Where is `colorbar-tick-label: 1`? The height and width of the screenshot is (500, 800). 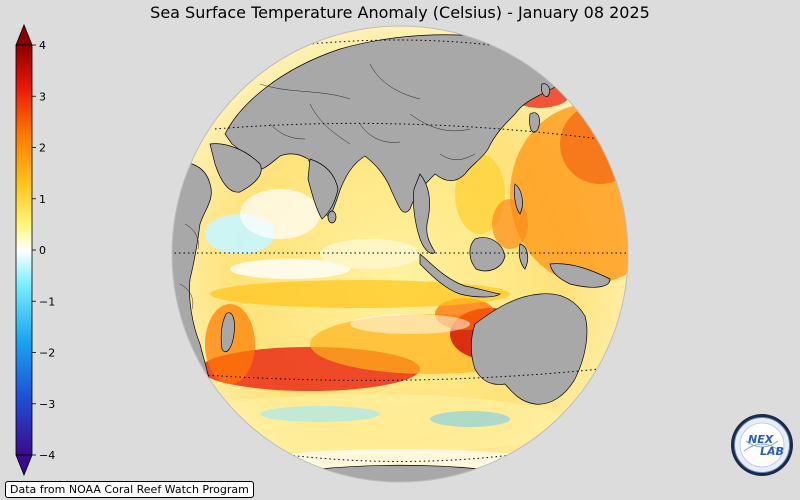
colorbar-tick-label: 1 is located at coordinates (42, 199).